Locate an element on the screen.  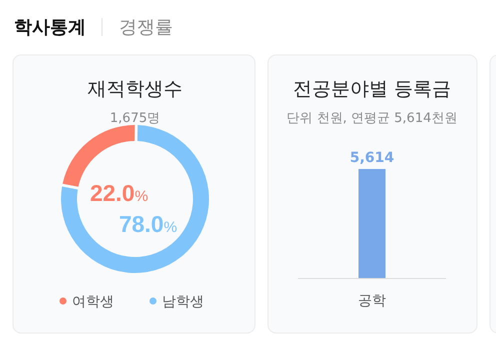
chart-title: 전공분야별 등록금 is located at coordinates (372, 89).